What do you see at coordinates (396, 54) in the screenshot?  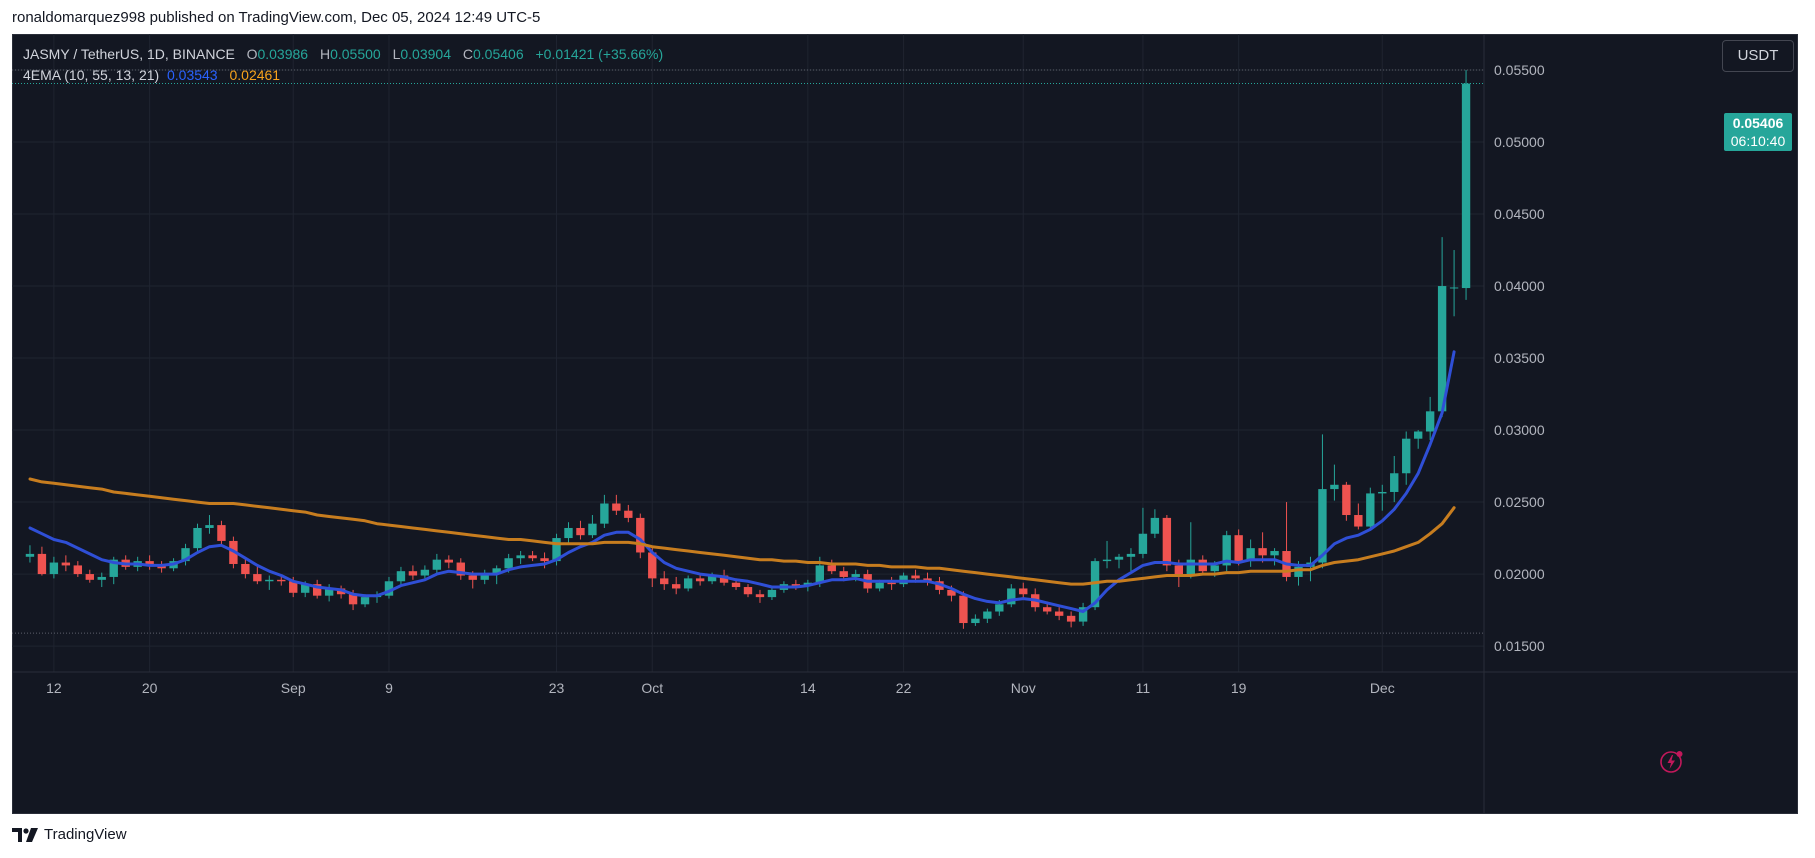 I see `low-label: L` at bounding box center [396, 54].